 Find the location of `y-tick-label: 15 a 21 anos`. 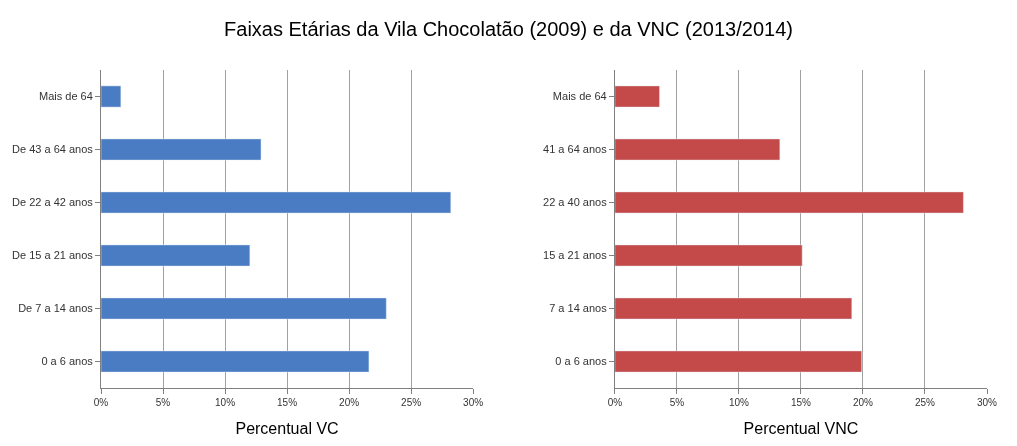

y-tick-label: 15 a 21 anos is located at coordinates (575, 255).